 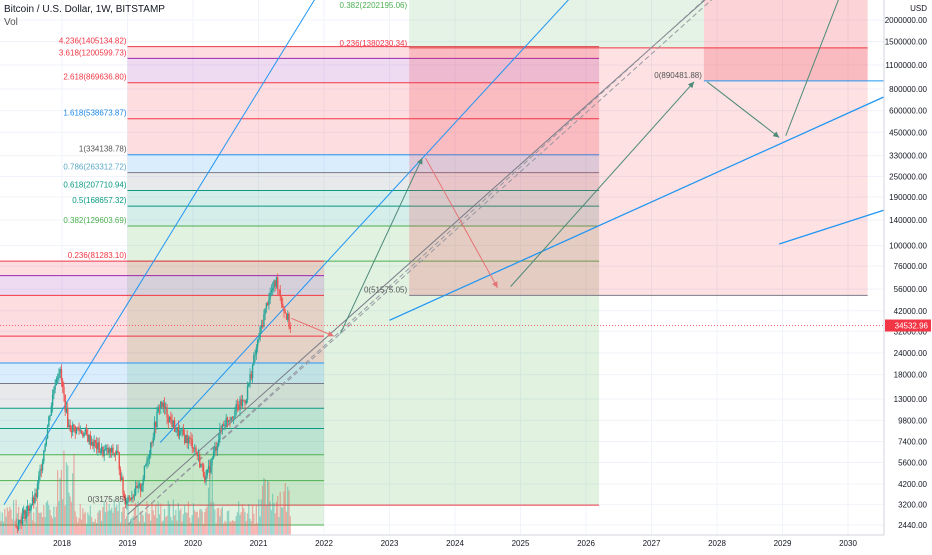 What do you see at coordinates (908, 197) in the screenshot?
I see `price-tick-label: 190000.00` at bounding box center [908, 197].